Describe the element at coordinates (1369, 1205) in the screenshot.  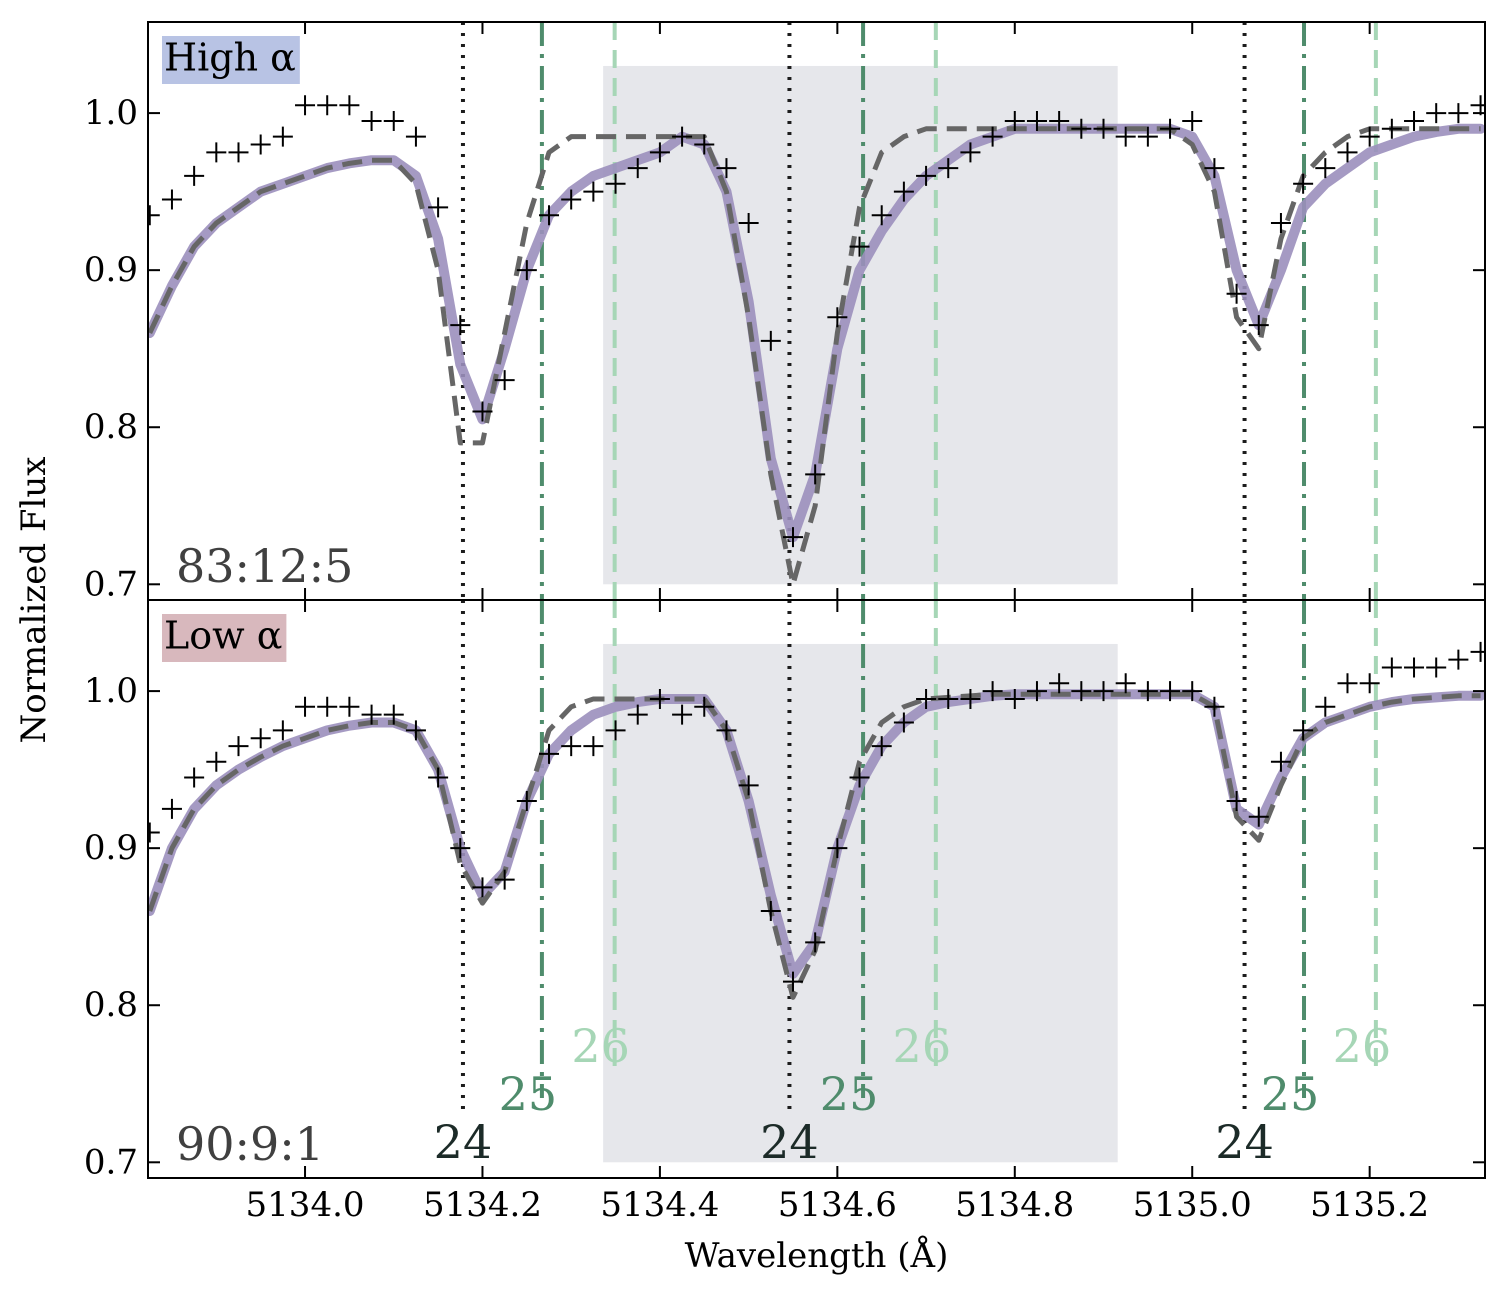
I see `x-tick-label: 5135.2` at that location.